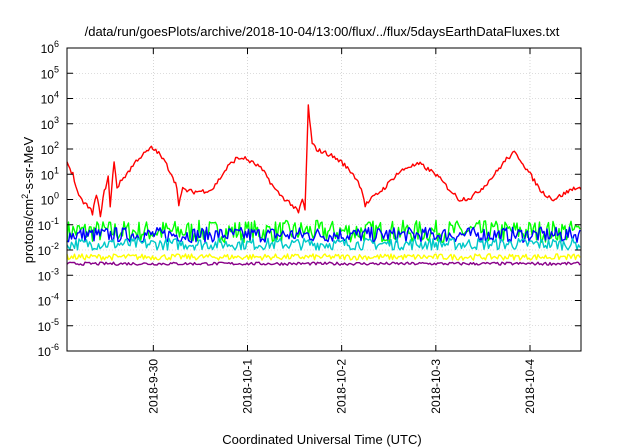  What do you see at coordinates (56, 69) in the screenshot?
I see `y-tick-label-exponent: 5` at bounding box center [56, 69].